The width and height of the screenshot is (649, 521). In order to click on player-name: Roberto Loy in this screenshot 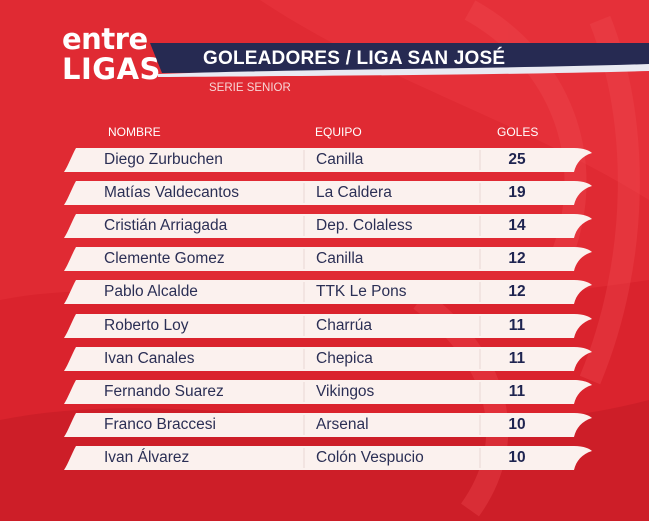, I will do `click(146, 325)`.